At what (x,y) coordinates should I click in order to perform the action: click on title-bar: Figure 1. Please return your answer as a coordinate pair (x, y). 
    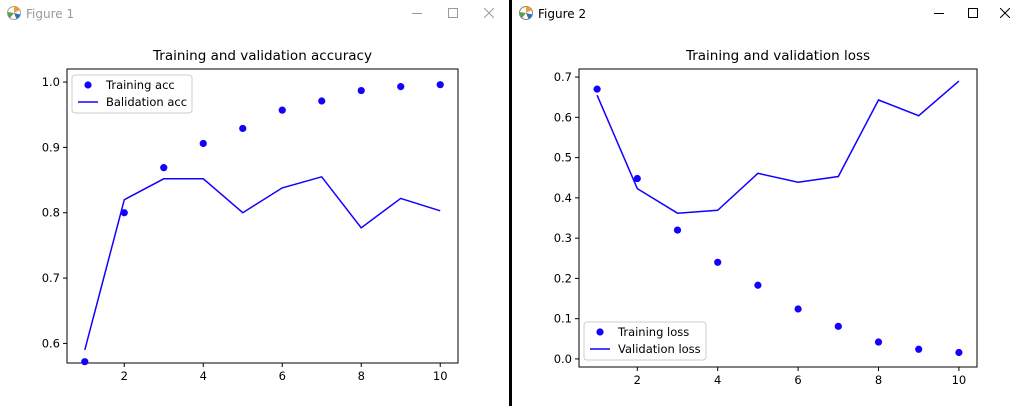
    Looking at the image, I should click on (254, 13).